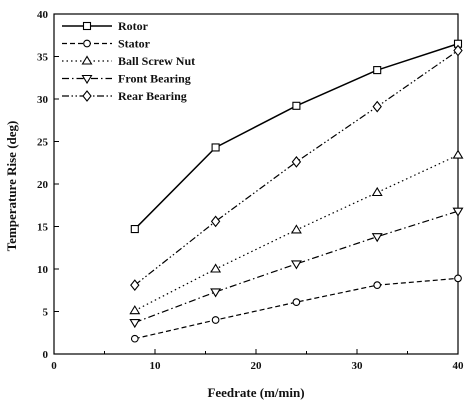 This screenshot has height=404, width=468. What do you see at coordinates (255, 392) in the screenshot?
I see `x-axis-title: Feedrate (m/min)` at bounding box center [255, 392].